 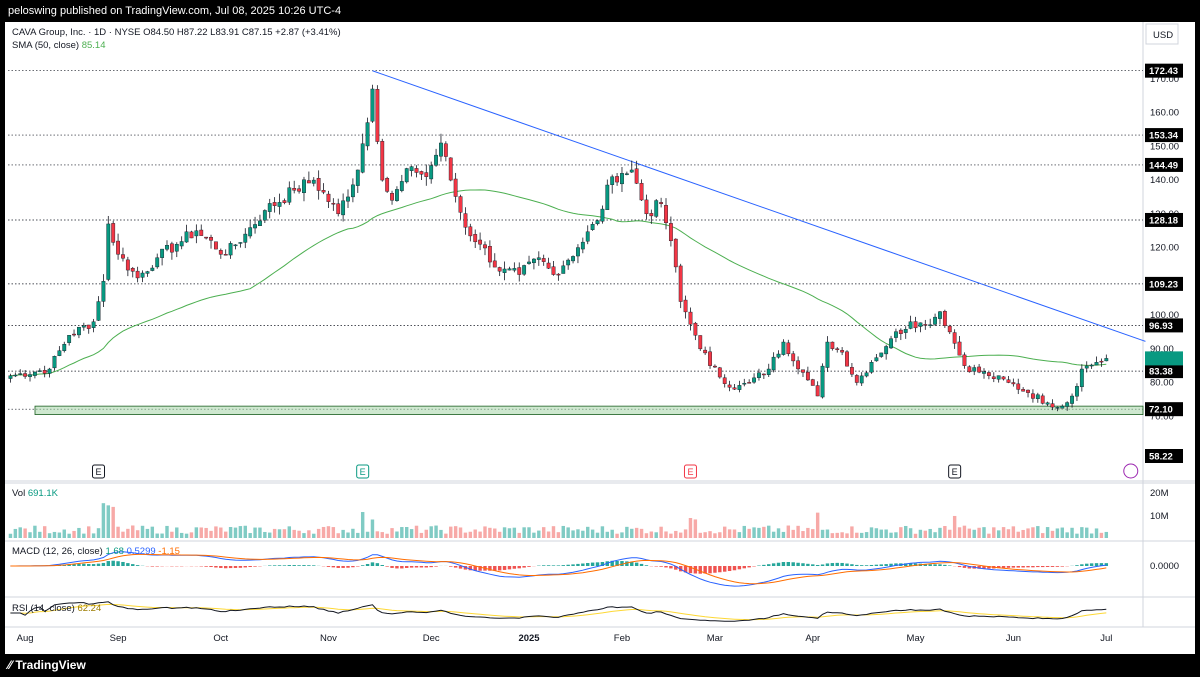 I want to click on time-tick: Jul, so click(x=1106, y=638).